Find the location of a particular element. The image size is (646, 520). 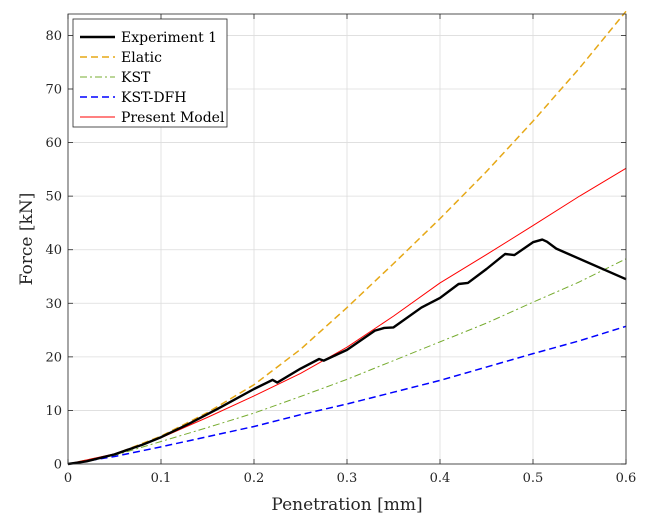

legend-label: Elatic is located at coordinates (141, 58).